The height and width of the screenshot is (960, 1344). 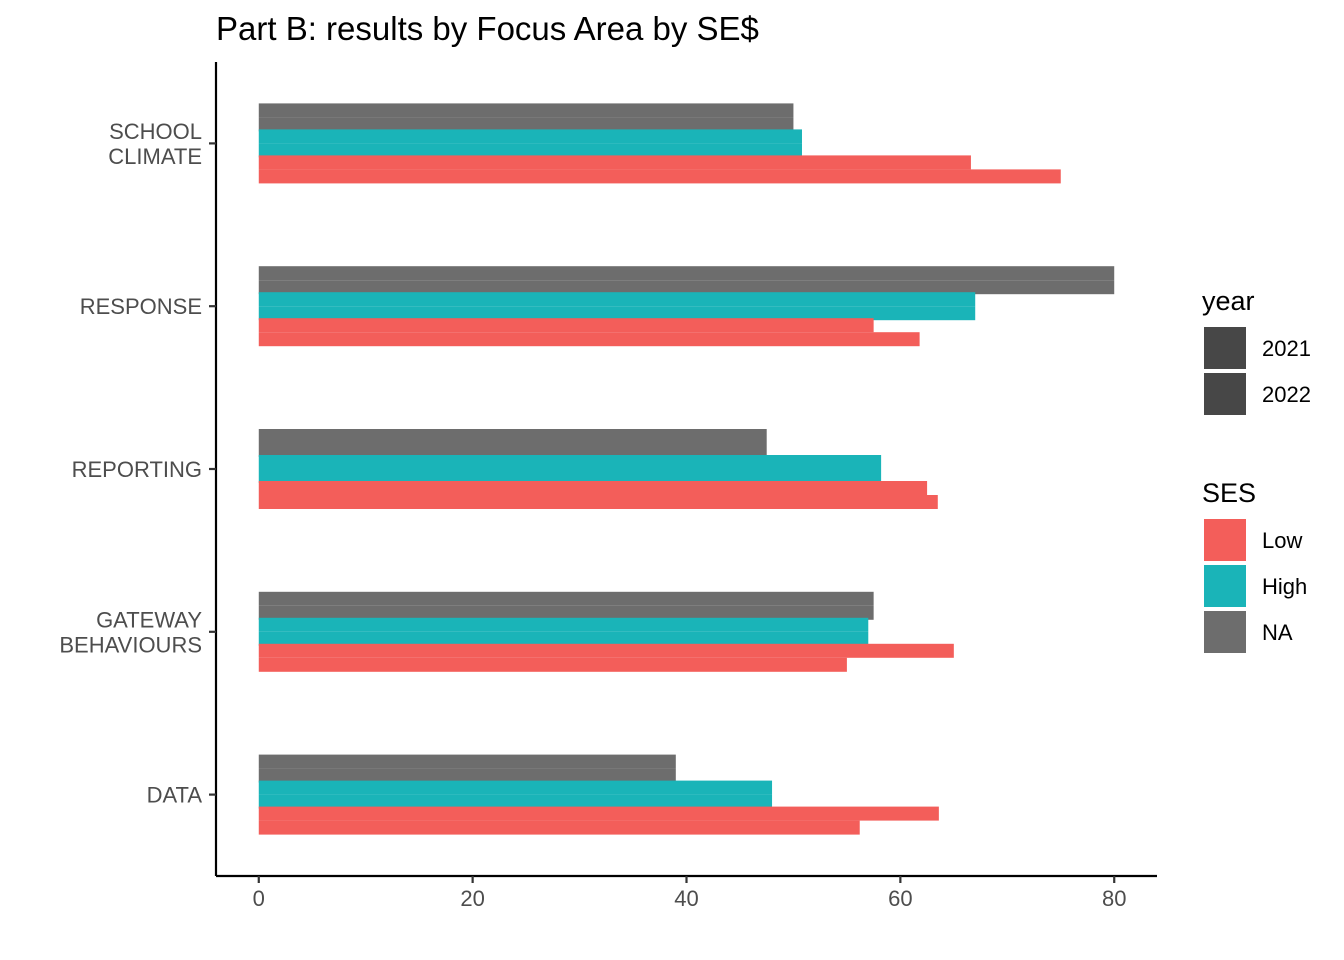 I want to click on x-tick-label: 0, so click(x=259, y=898).